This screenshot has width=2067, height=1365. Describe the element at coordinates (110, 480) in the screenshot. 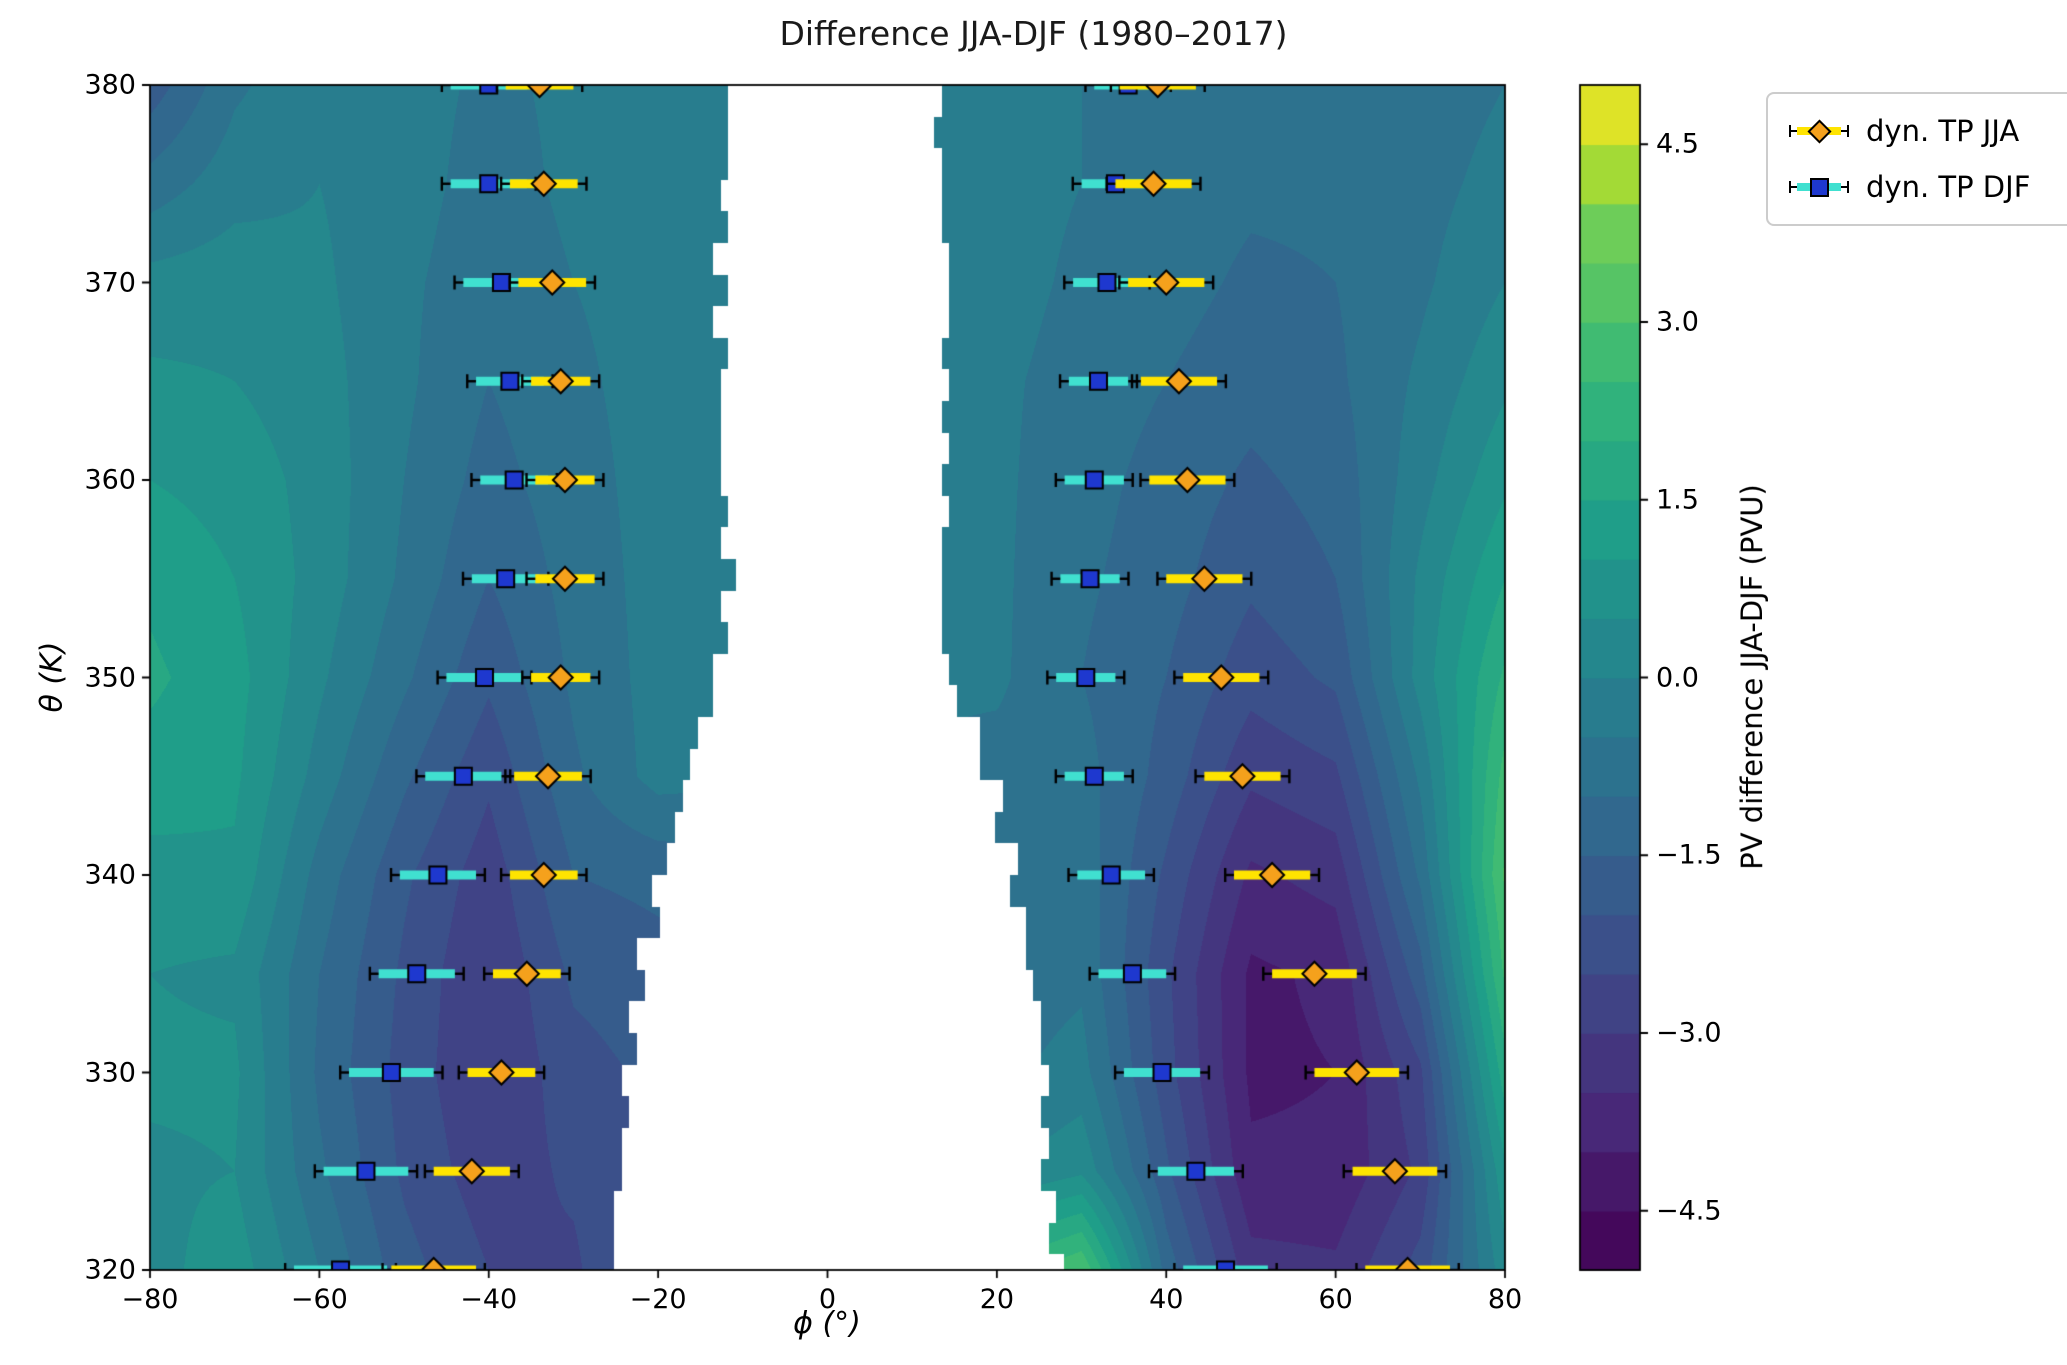

I see `y-tick-label: 360` at that location.